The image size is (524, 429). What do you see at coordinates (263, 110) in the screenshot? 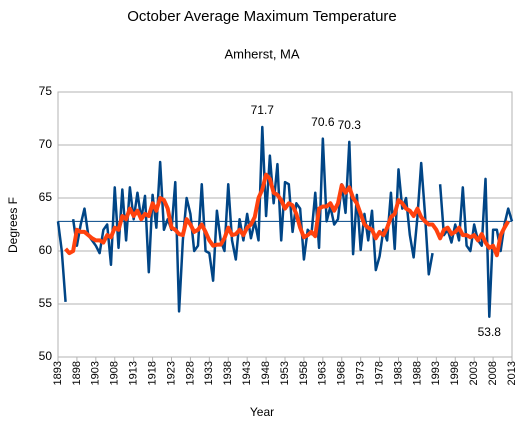
I see `annotation: 71.7` at bounding box center [263, 110].